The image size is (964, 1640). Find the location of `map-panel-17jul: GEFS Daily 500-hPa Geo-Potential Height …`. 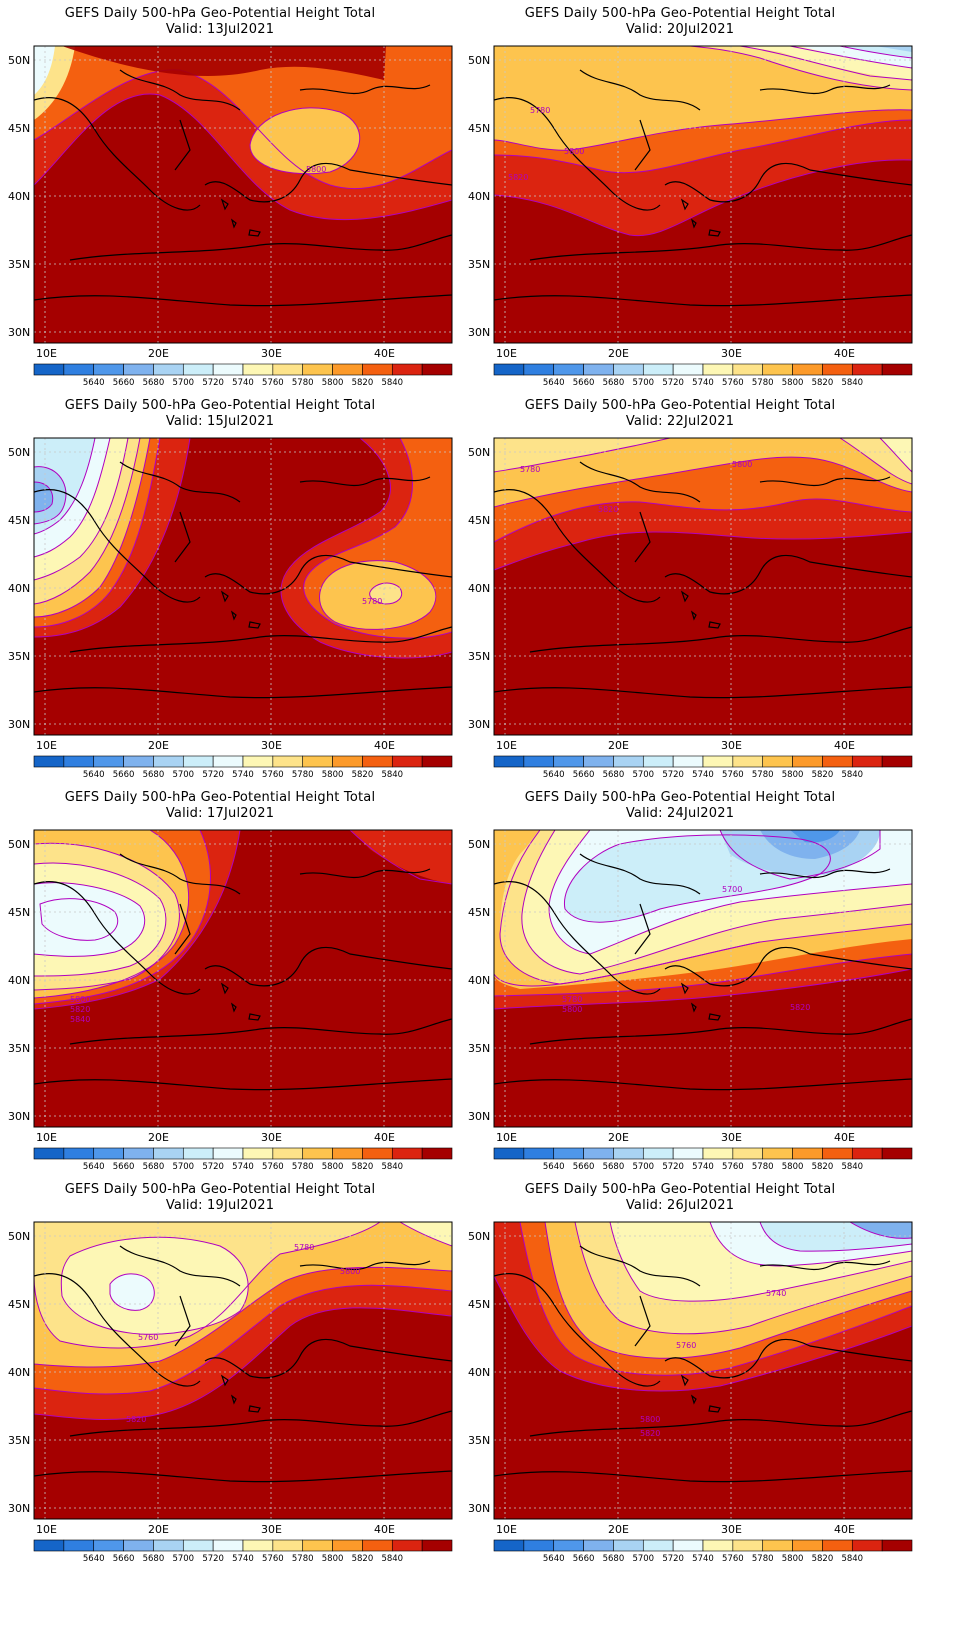

map-panel-17jul: GEFS Daily 500-hPa Geo-Potential Height … is located at coordinates (226, 979).